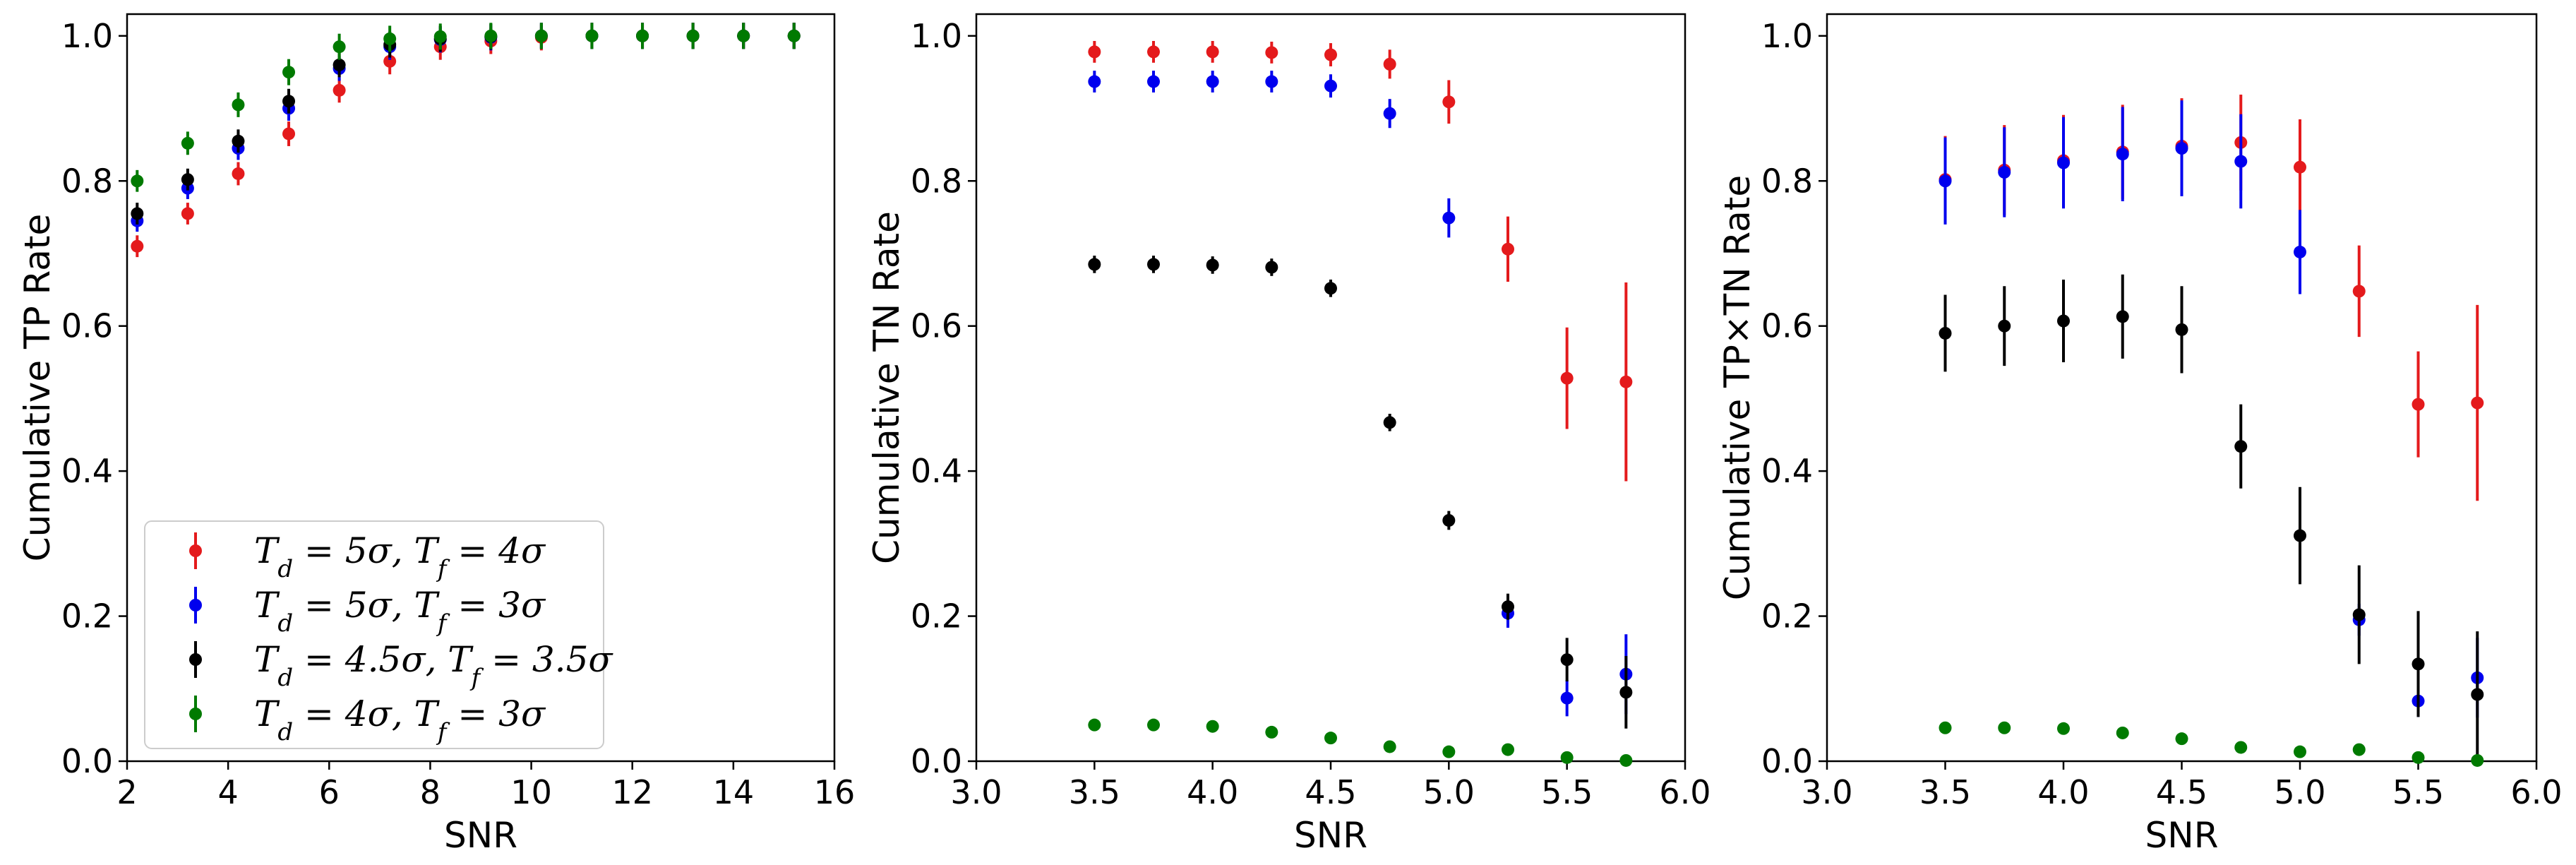 This screenshot has width=2576, height=865. I want to click on x-tick-label: 10, so click(531, 792).